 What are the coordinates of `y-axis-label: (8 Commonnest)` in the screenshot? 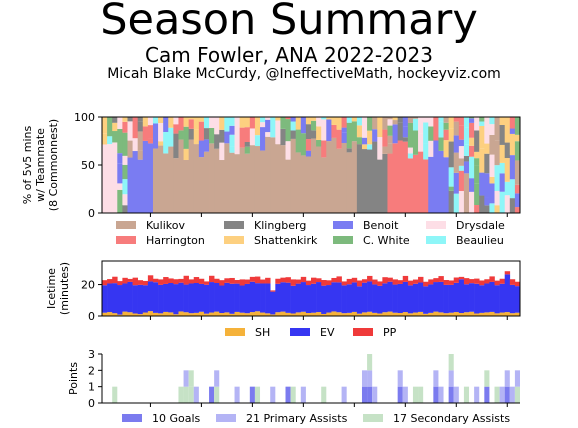 It's located at (53, 165).